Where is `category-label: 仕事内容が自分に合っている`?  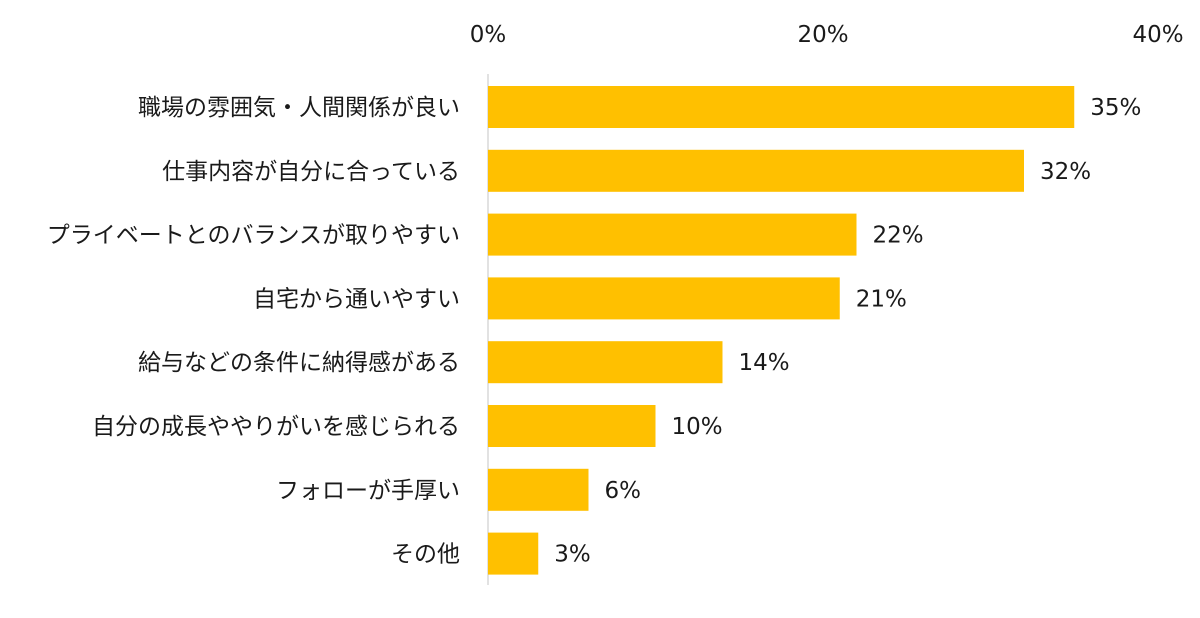
category-label: 仕事内容が自分に合っている is located at coordinates (311, 172).